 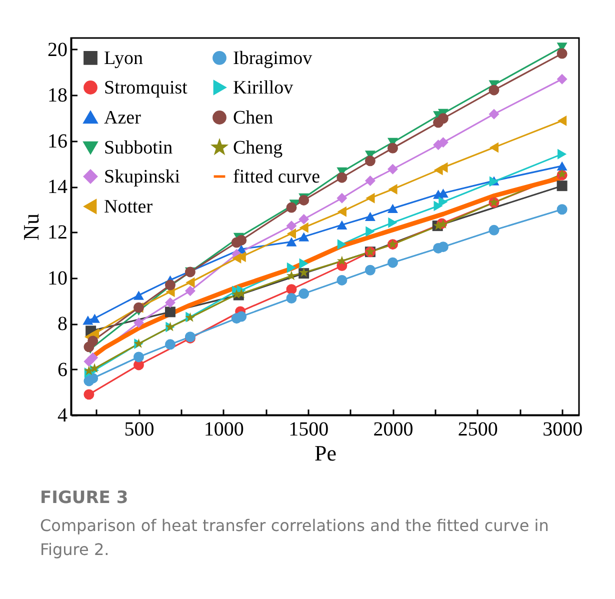 I want to click on legend-label: Subbotin, so click(x=139, y=148).